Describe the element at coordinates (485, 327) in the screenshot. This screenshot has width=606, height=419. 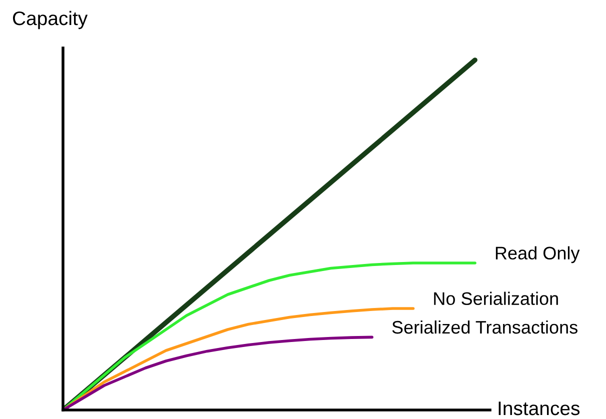
I see `series-label: Serialized Transactions` at that location.